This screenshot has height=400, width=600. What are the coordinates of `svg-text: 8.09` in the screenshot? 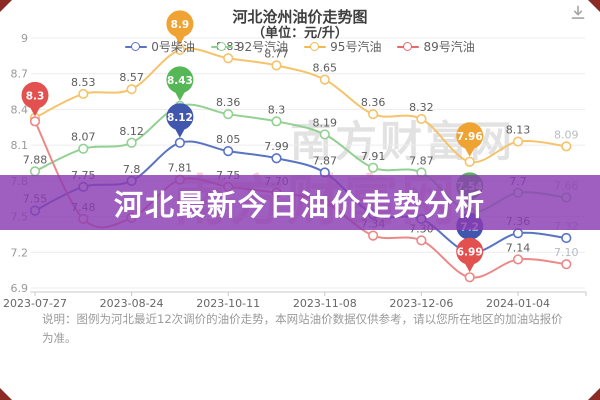 It's located at (566, 134).